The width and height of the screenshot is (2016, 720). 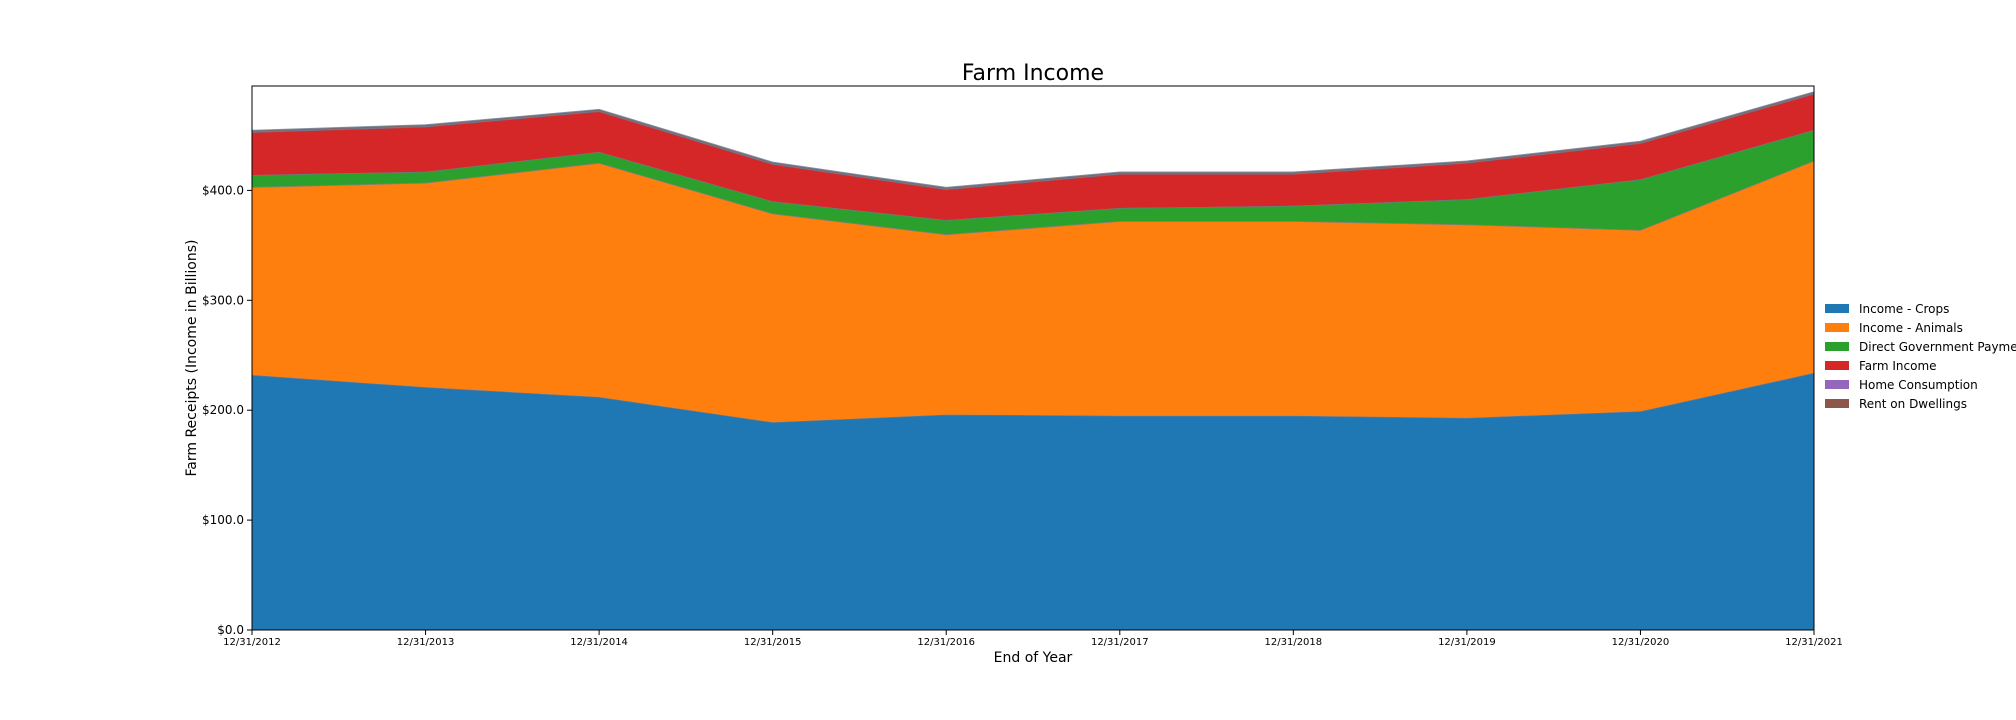 I want to click on area-direct-government-payments, so click(x=1033, y=182).